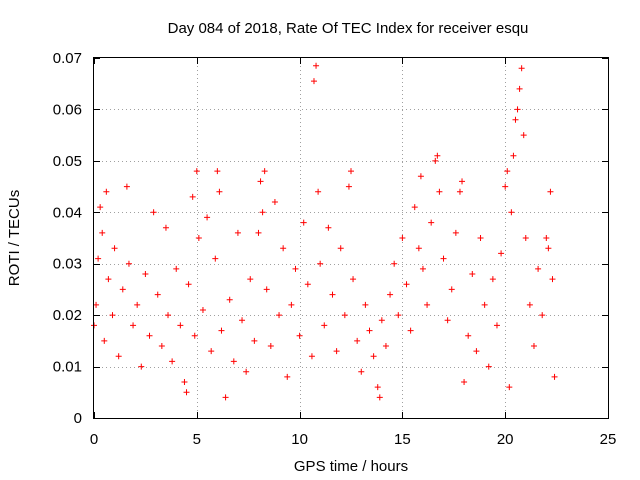  What do you see at coordinates (351, 466) in the screenshot?
I see `x-axis-label: GPS time / hours` at bounding box center [351, 466].